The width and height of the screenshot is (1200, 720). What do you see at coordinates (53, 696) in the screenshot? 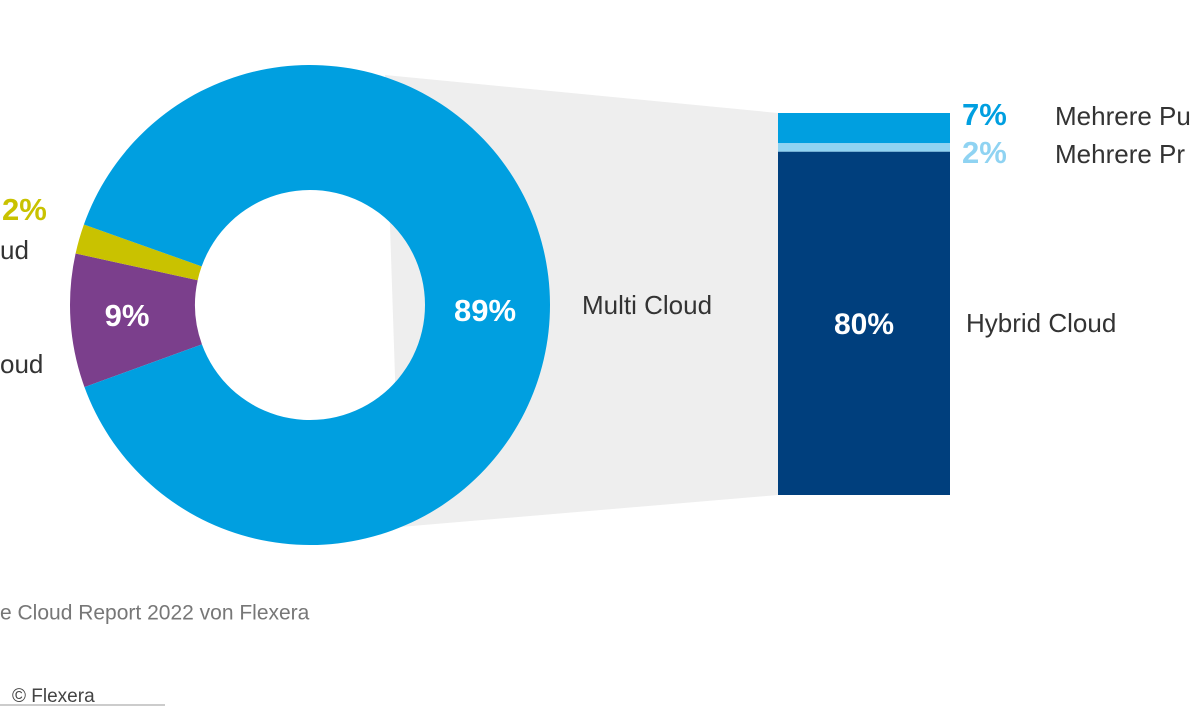
I see `credit: © Flexera` at bounding box center [53, 696].